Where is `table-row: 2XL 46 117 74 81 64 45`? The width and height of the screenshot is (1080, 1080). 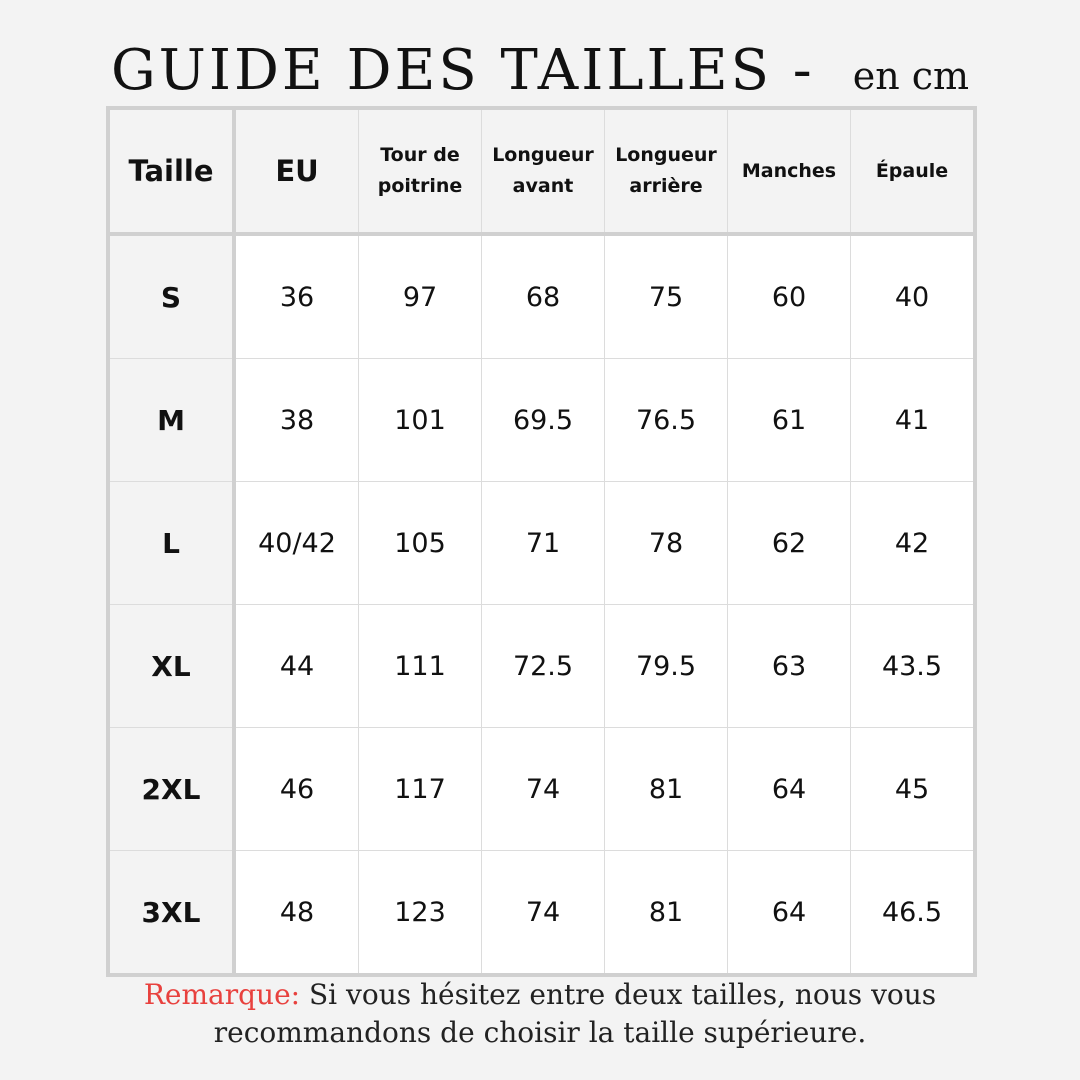
table-row: 2XL 46 117 74 81 64 45 is located at coordinates (541, 789).